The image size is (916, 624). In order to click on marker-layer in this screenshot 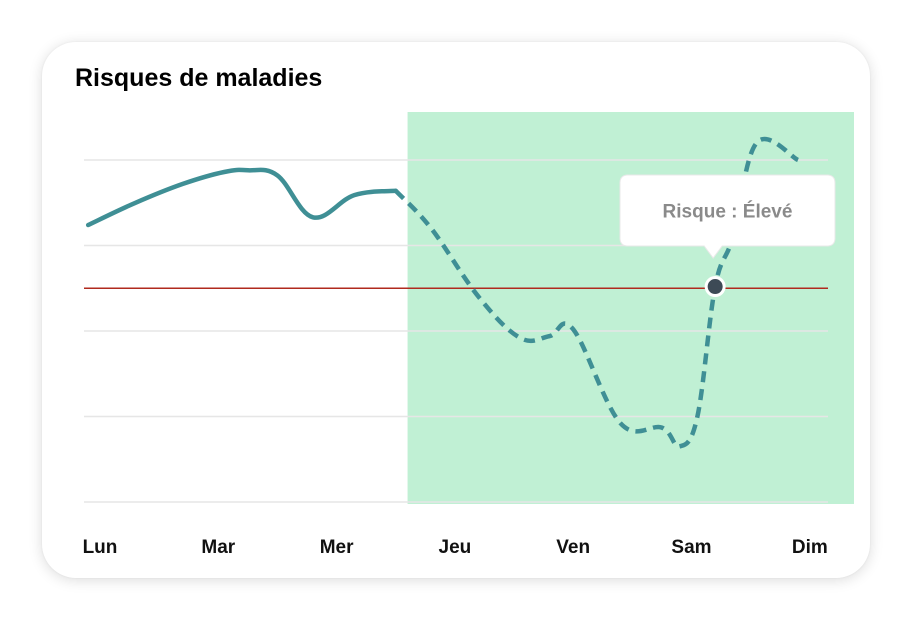, I will do `click(715, 287)`.